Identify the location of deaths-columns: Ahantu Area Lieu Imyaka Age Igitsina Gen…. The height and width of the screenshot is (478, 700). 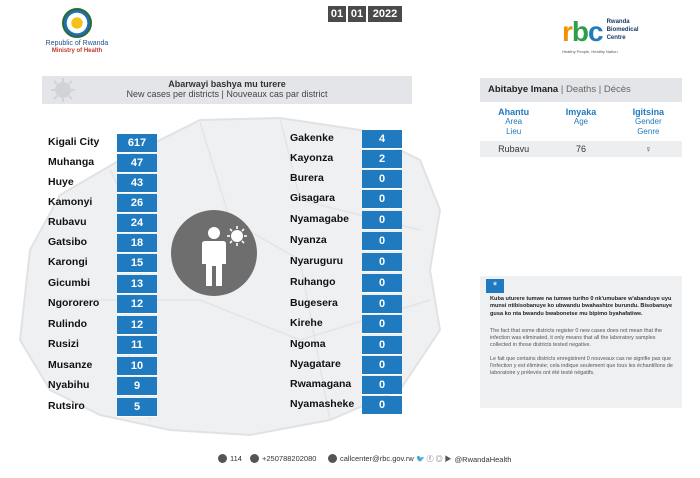
(581, 122).